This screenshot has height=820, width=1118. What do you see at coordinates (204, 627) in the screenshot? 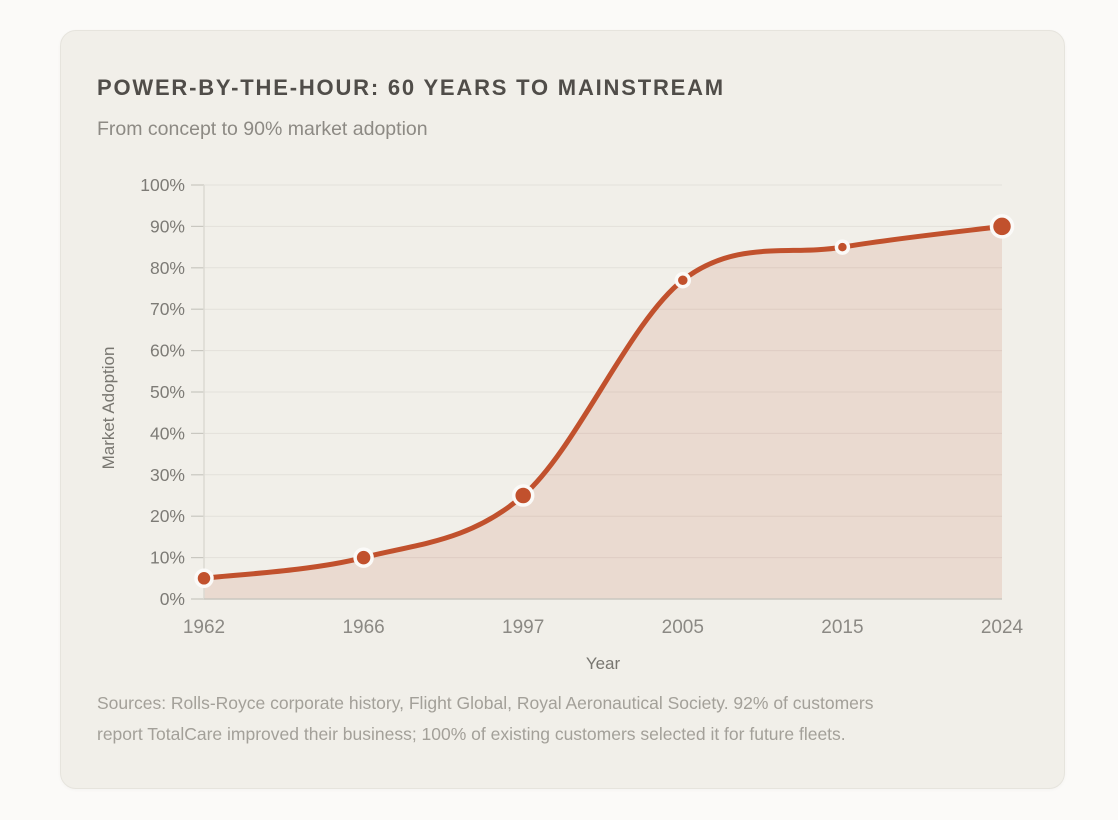
I see `x-tick-label: 1962` at bounding box center [204, 627].